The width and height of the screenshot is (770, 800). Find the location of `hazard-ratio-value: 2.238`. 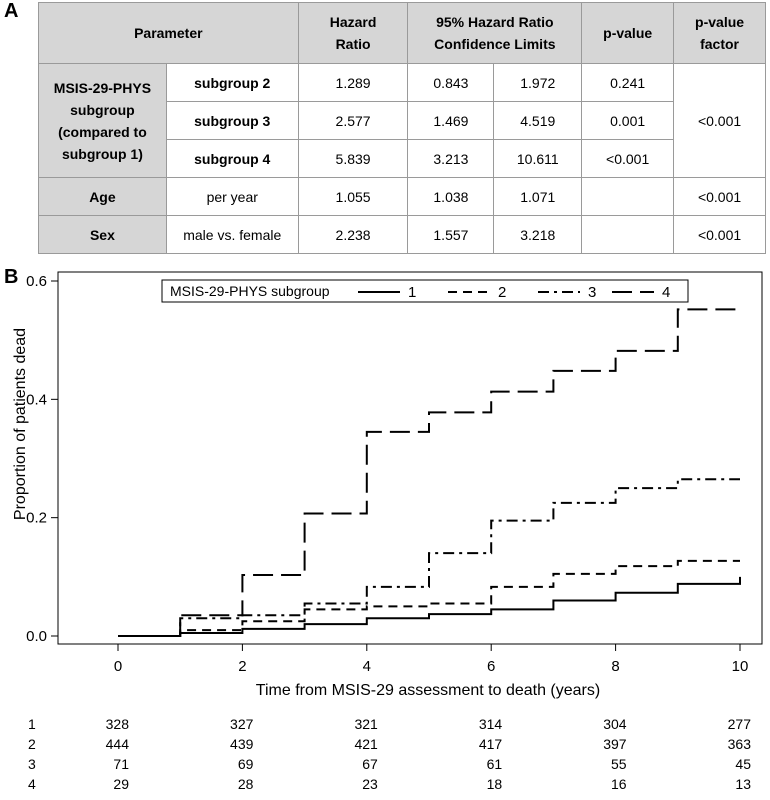

hazard-ratio-value: 2.238 is located at coordinates (353, 234).